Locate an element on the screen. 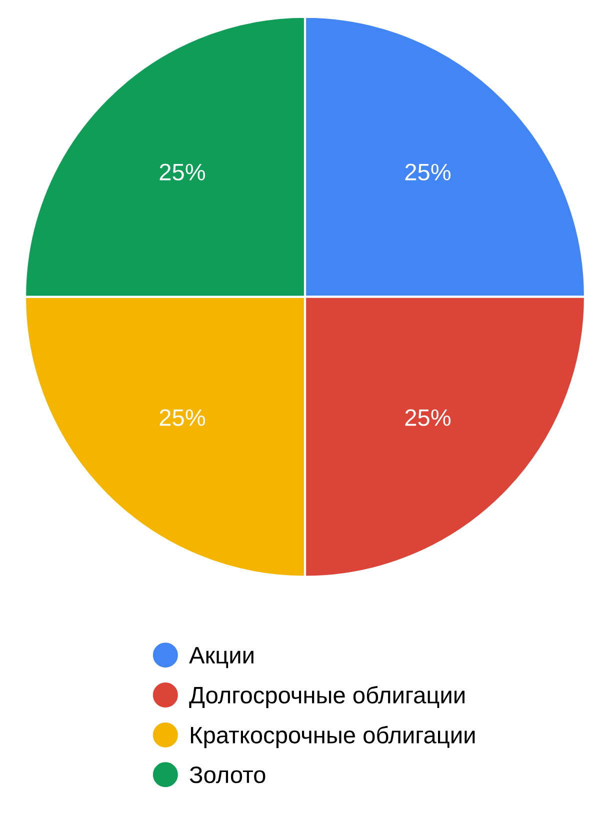 This screenshot has height=835, width=610. legend-label: Золото is located at coordinates (228, 775).